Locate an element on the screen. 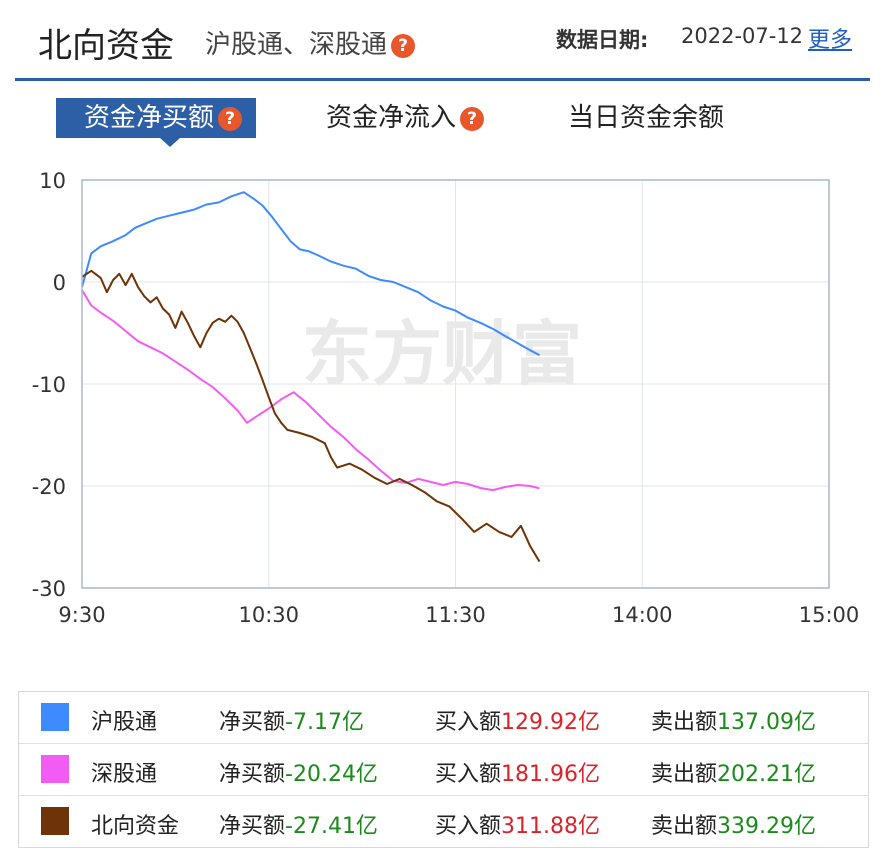  sell-value: 339.29亿 is located at coordinates (766, 826).